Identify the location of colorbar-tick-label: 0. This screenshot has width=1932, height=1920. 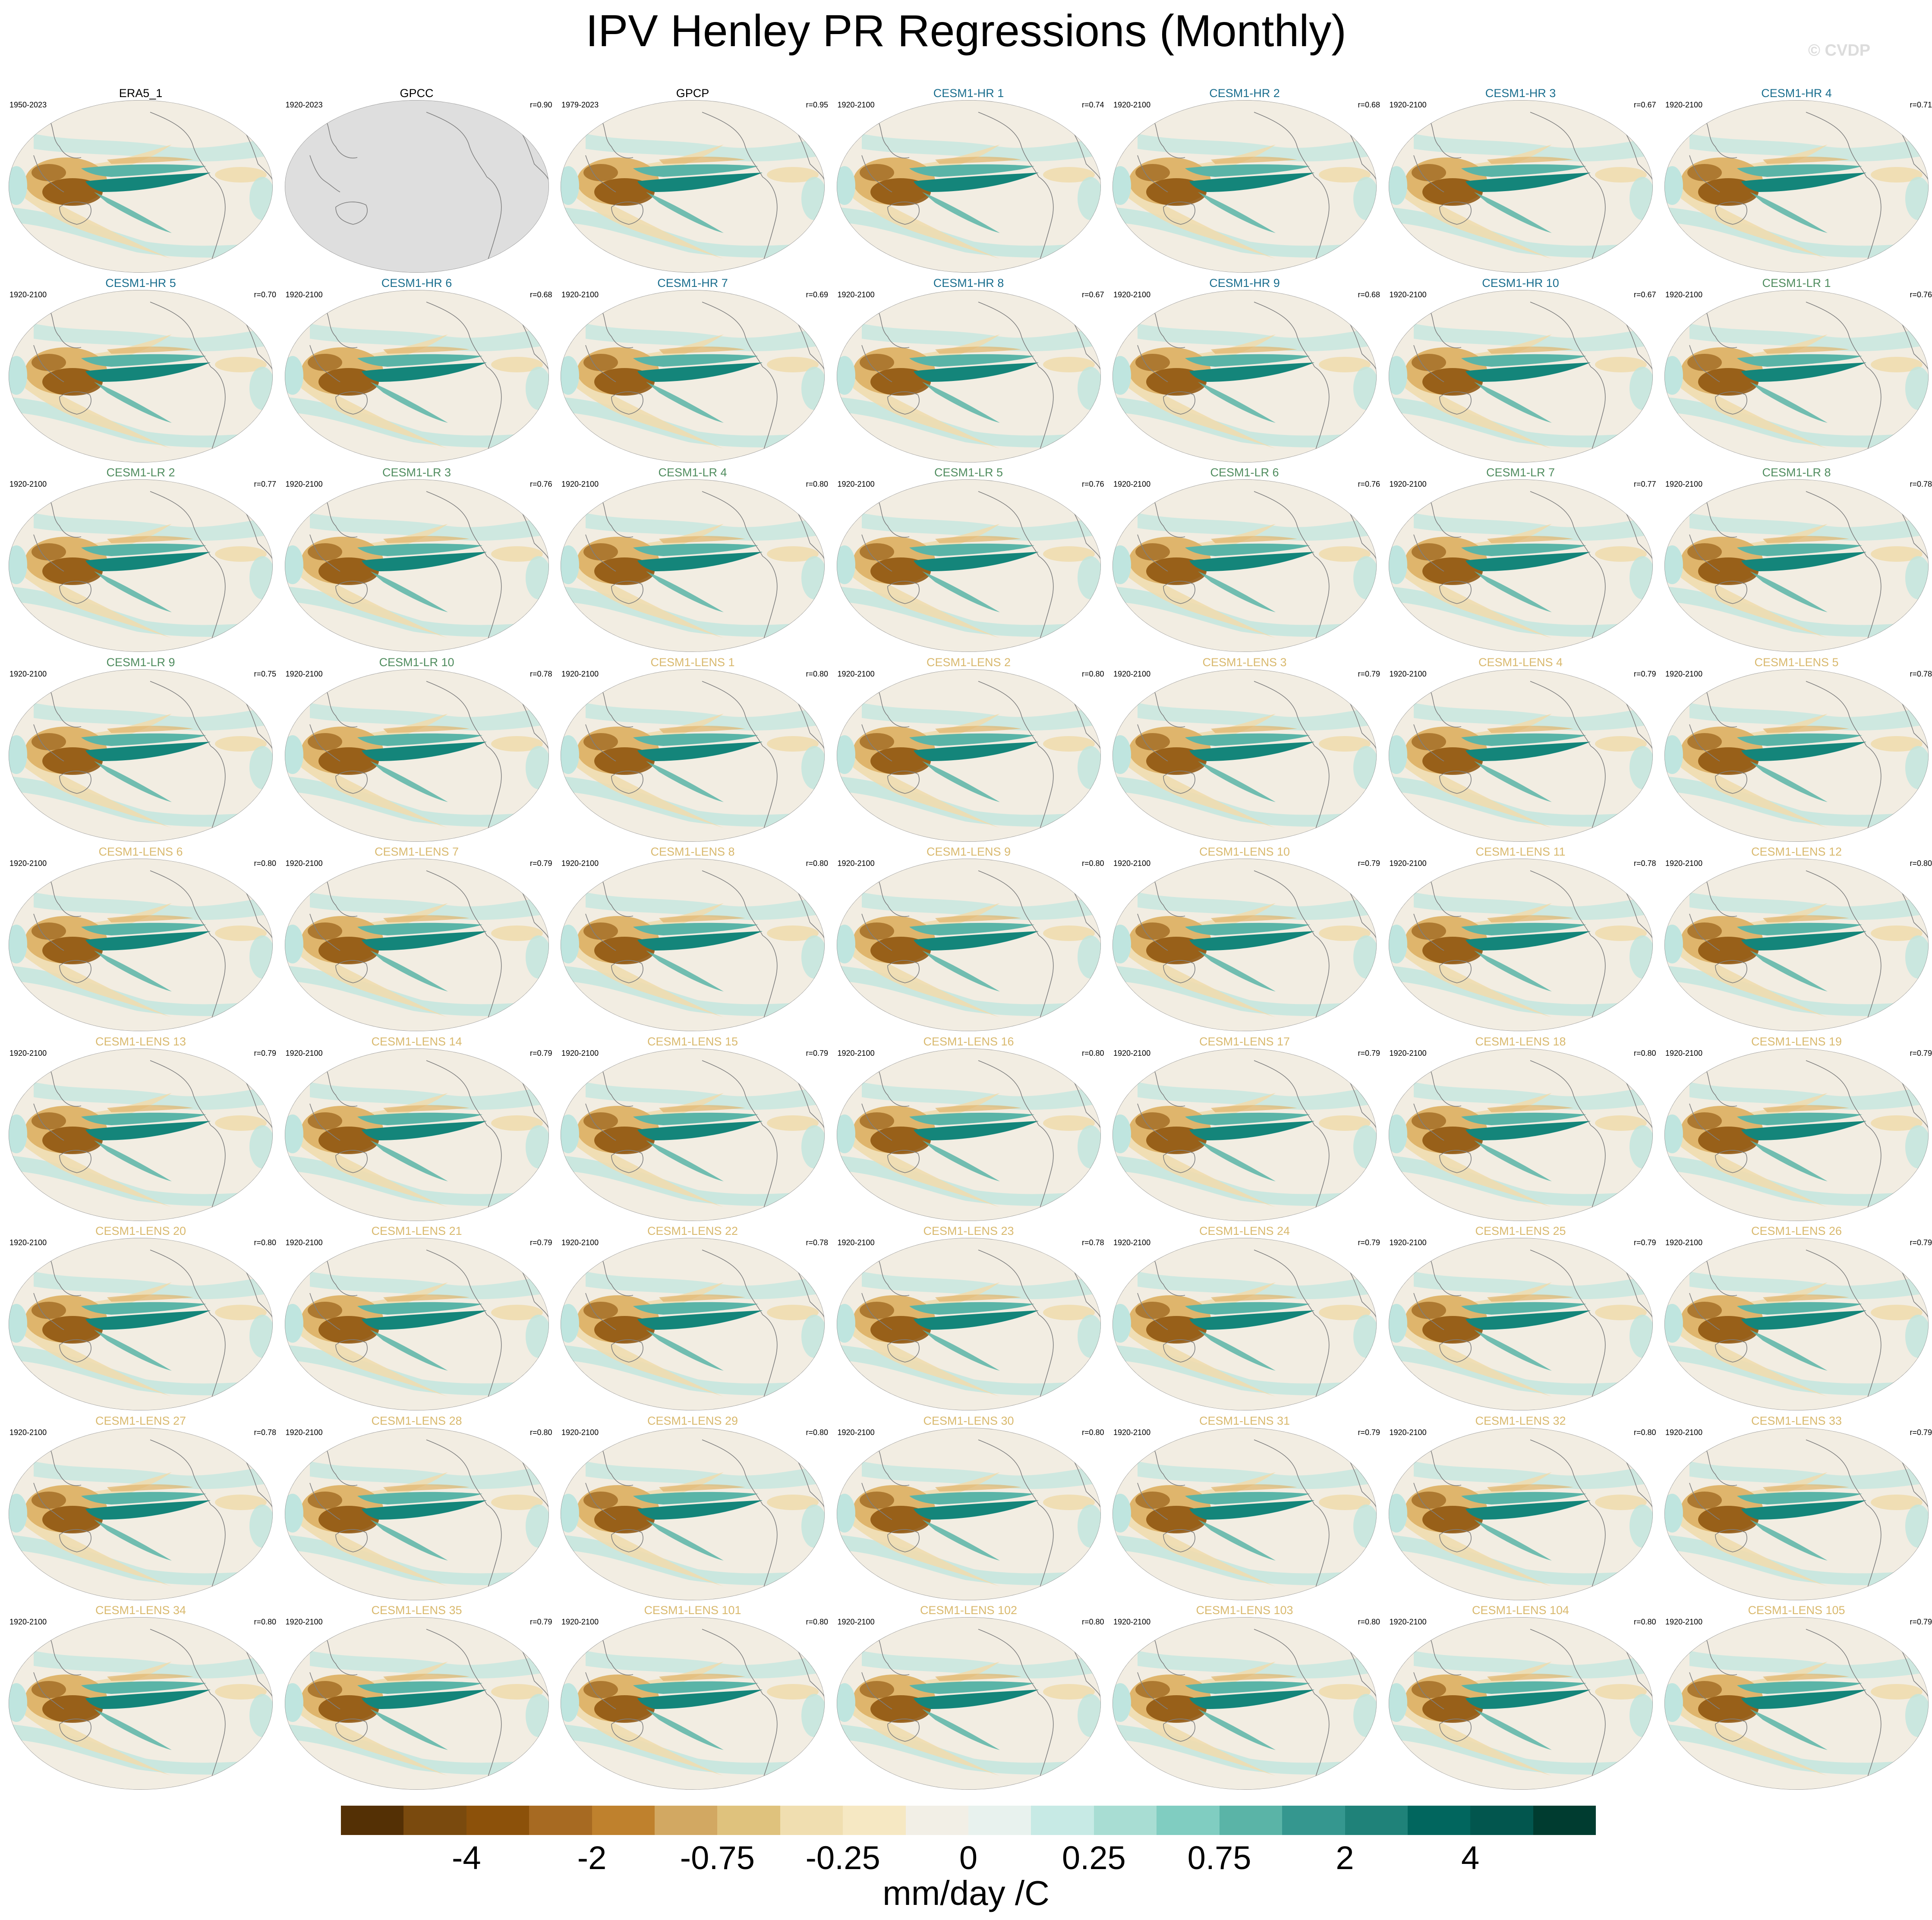
(968, 1858).